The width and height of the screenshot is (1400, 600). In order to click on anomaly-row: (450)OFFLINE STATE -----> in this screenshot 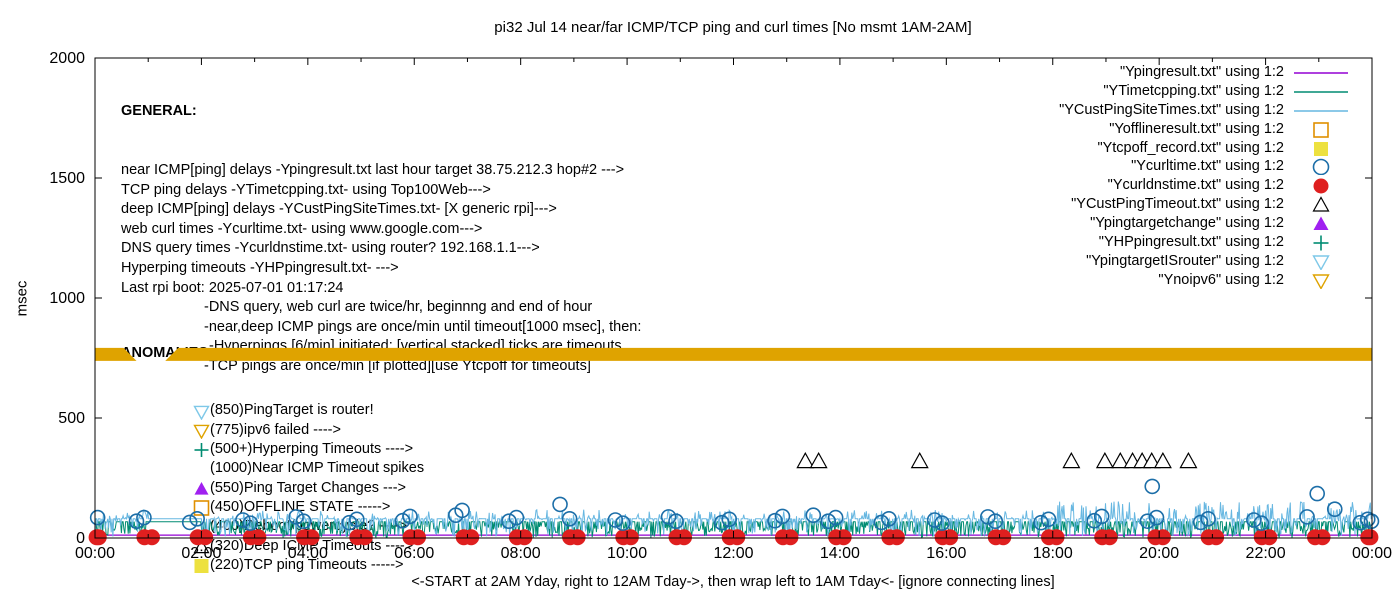, I will do `click(272, 507)`.